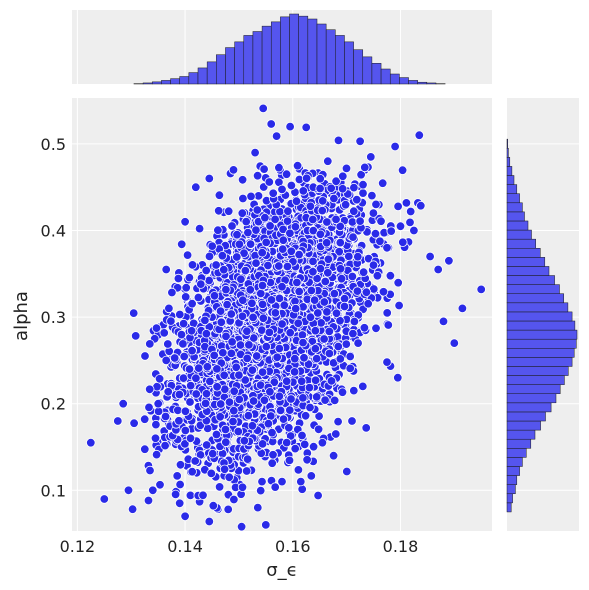 Image resolution: width=589 pixels, height=590 pixels. What do you see at coordinates (21, 316) in the screenshot?
I see `y-axis-label: alpha` at bounding box center [21, 316].